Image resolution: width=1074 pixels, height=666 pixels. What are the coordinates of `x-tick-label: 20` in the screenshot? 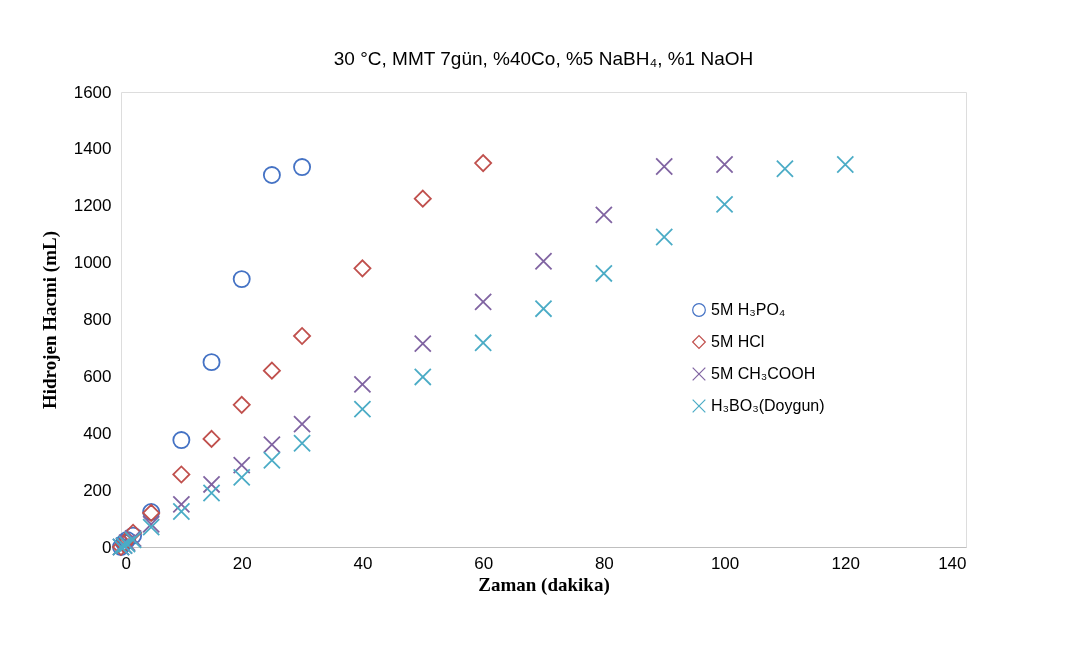 It's located at (242, 563).